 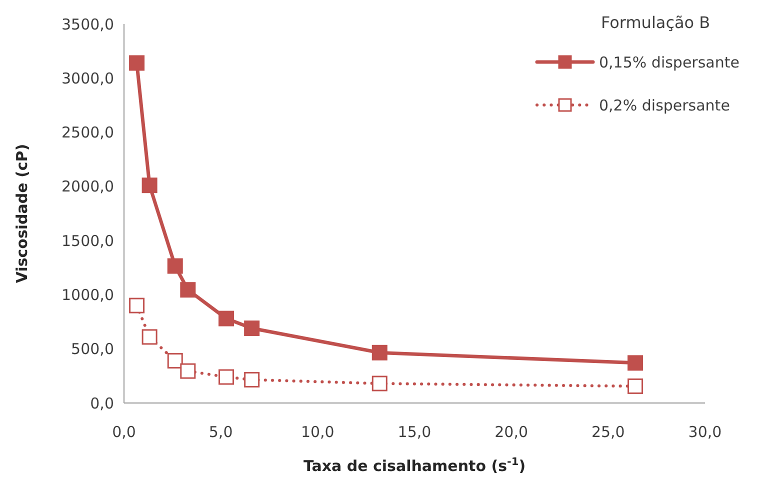 What do you see at coordinates (88, 187) in the screenshot?
I see `y-tick-label: 2000,0` at bounding box center [88, 187].